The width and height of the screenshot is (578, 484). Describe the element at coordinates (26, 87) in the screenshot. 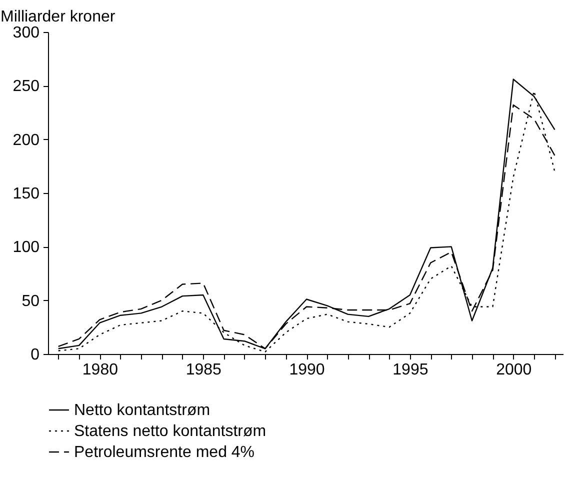

I see `y-tick-label: 250` at that location.